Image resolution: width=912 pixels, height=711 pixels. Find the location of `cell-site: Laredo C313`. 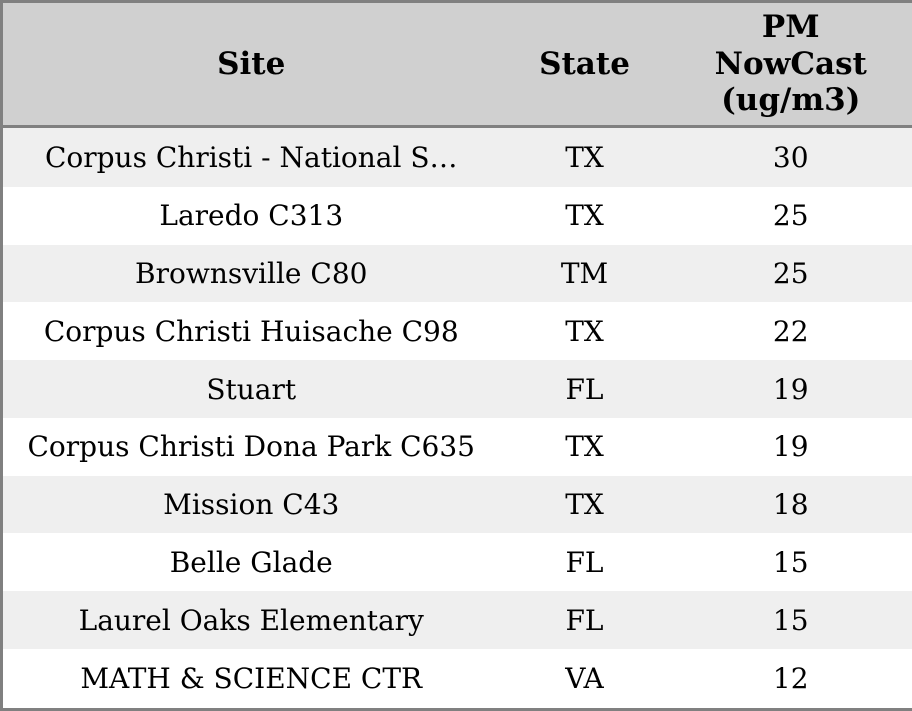

cell-site: Laredo C313 is located at coordinates (251, 216).